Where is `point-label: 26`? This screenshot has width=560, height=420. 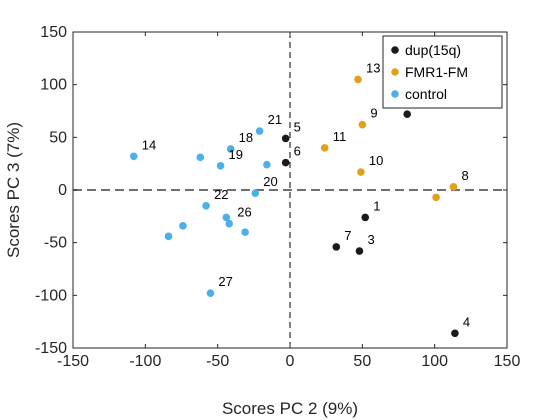 point-label: 26 is located at coordinates (244, 212).